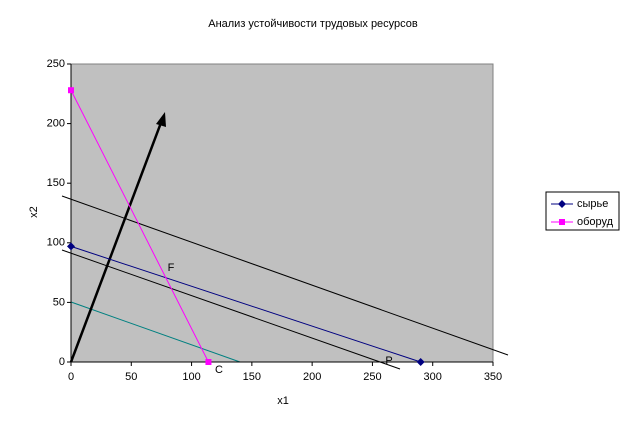 The height and width of the screenshot is (436, 626). I want to click on x-tick-label: 200, so click(312, 377).